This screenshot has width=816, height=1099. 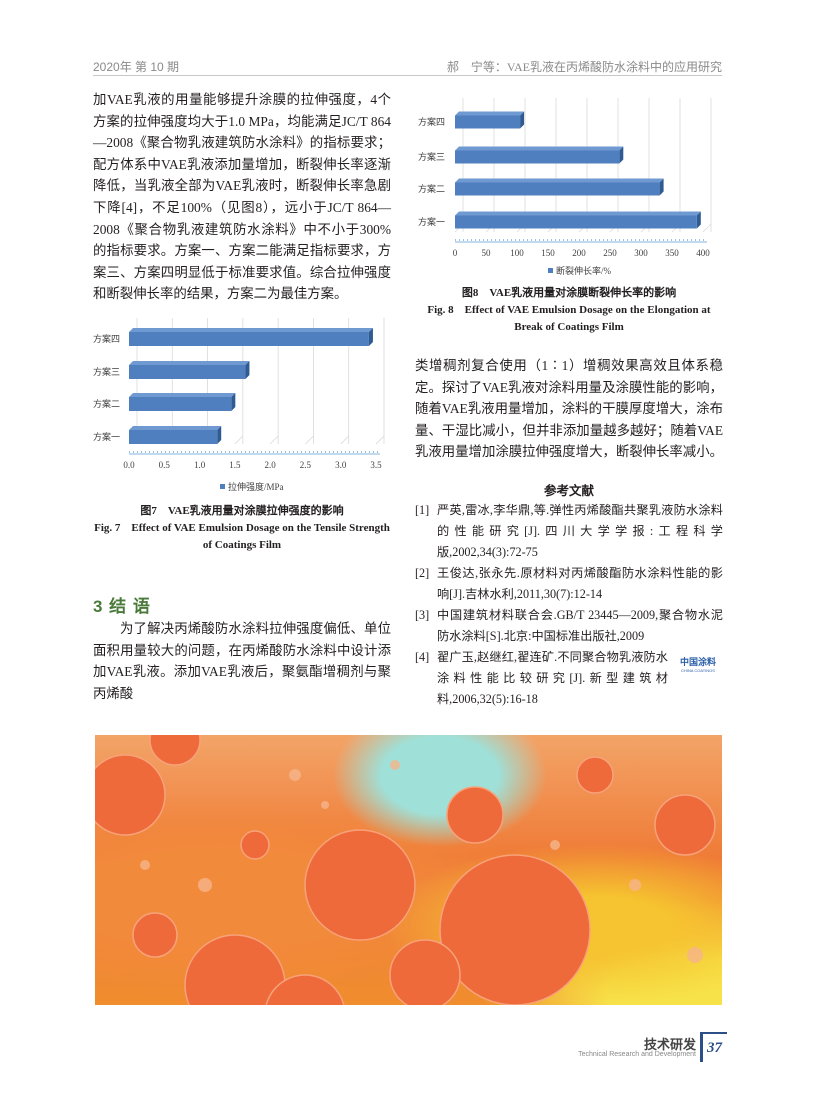 What do you see at coordinates (407, 75) in the screenshot?
I see `header-divider` at bounding box center [407, 75].